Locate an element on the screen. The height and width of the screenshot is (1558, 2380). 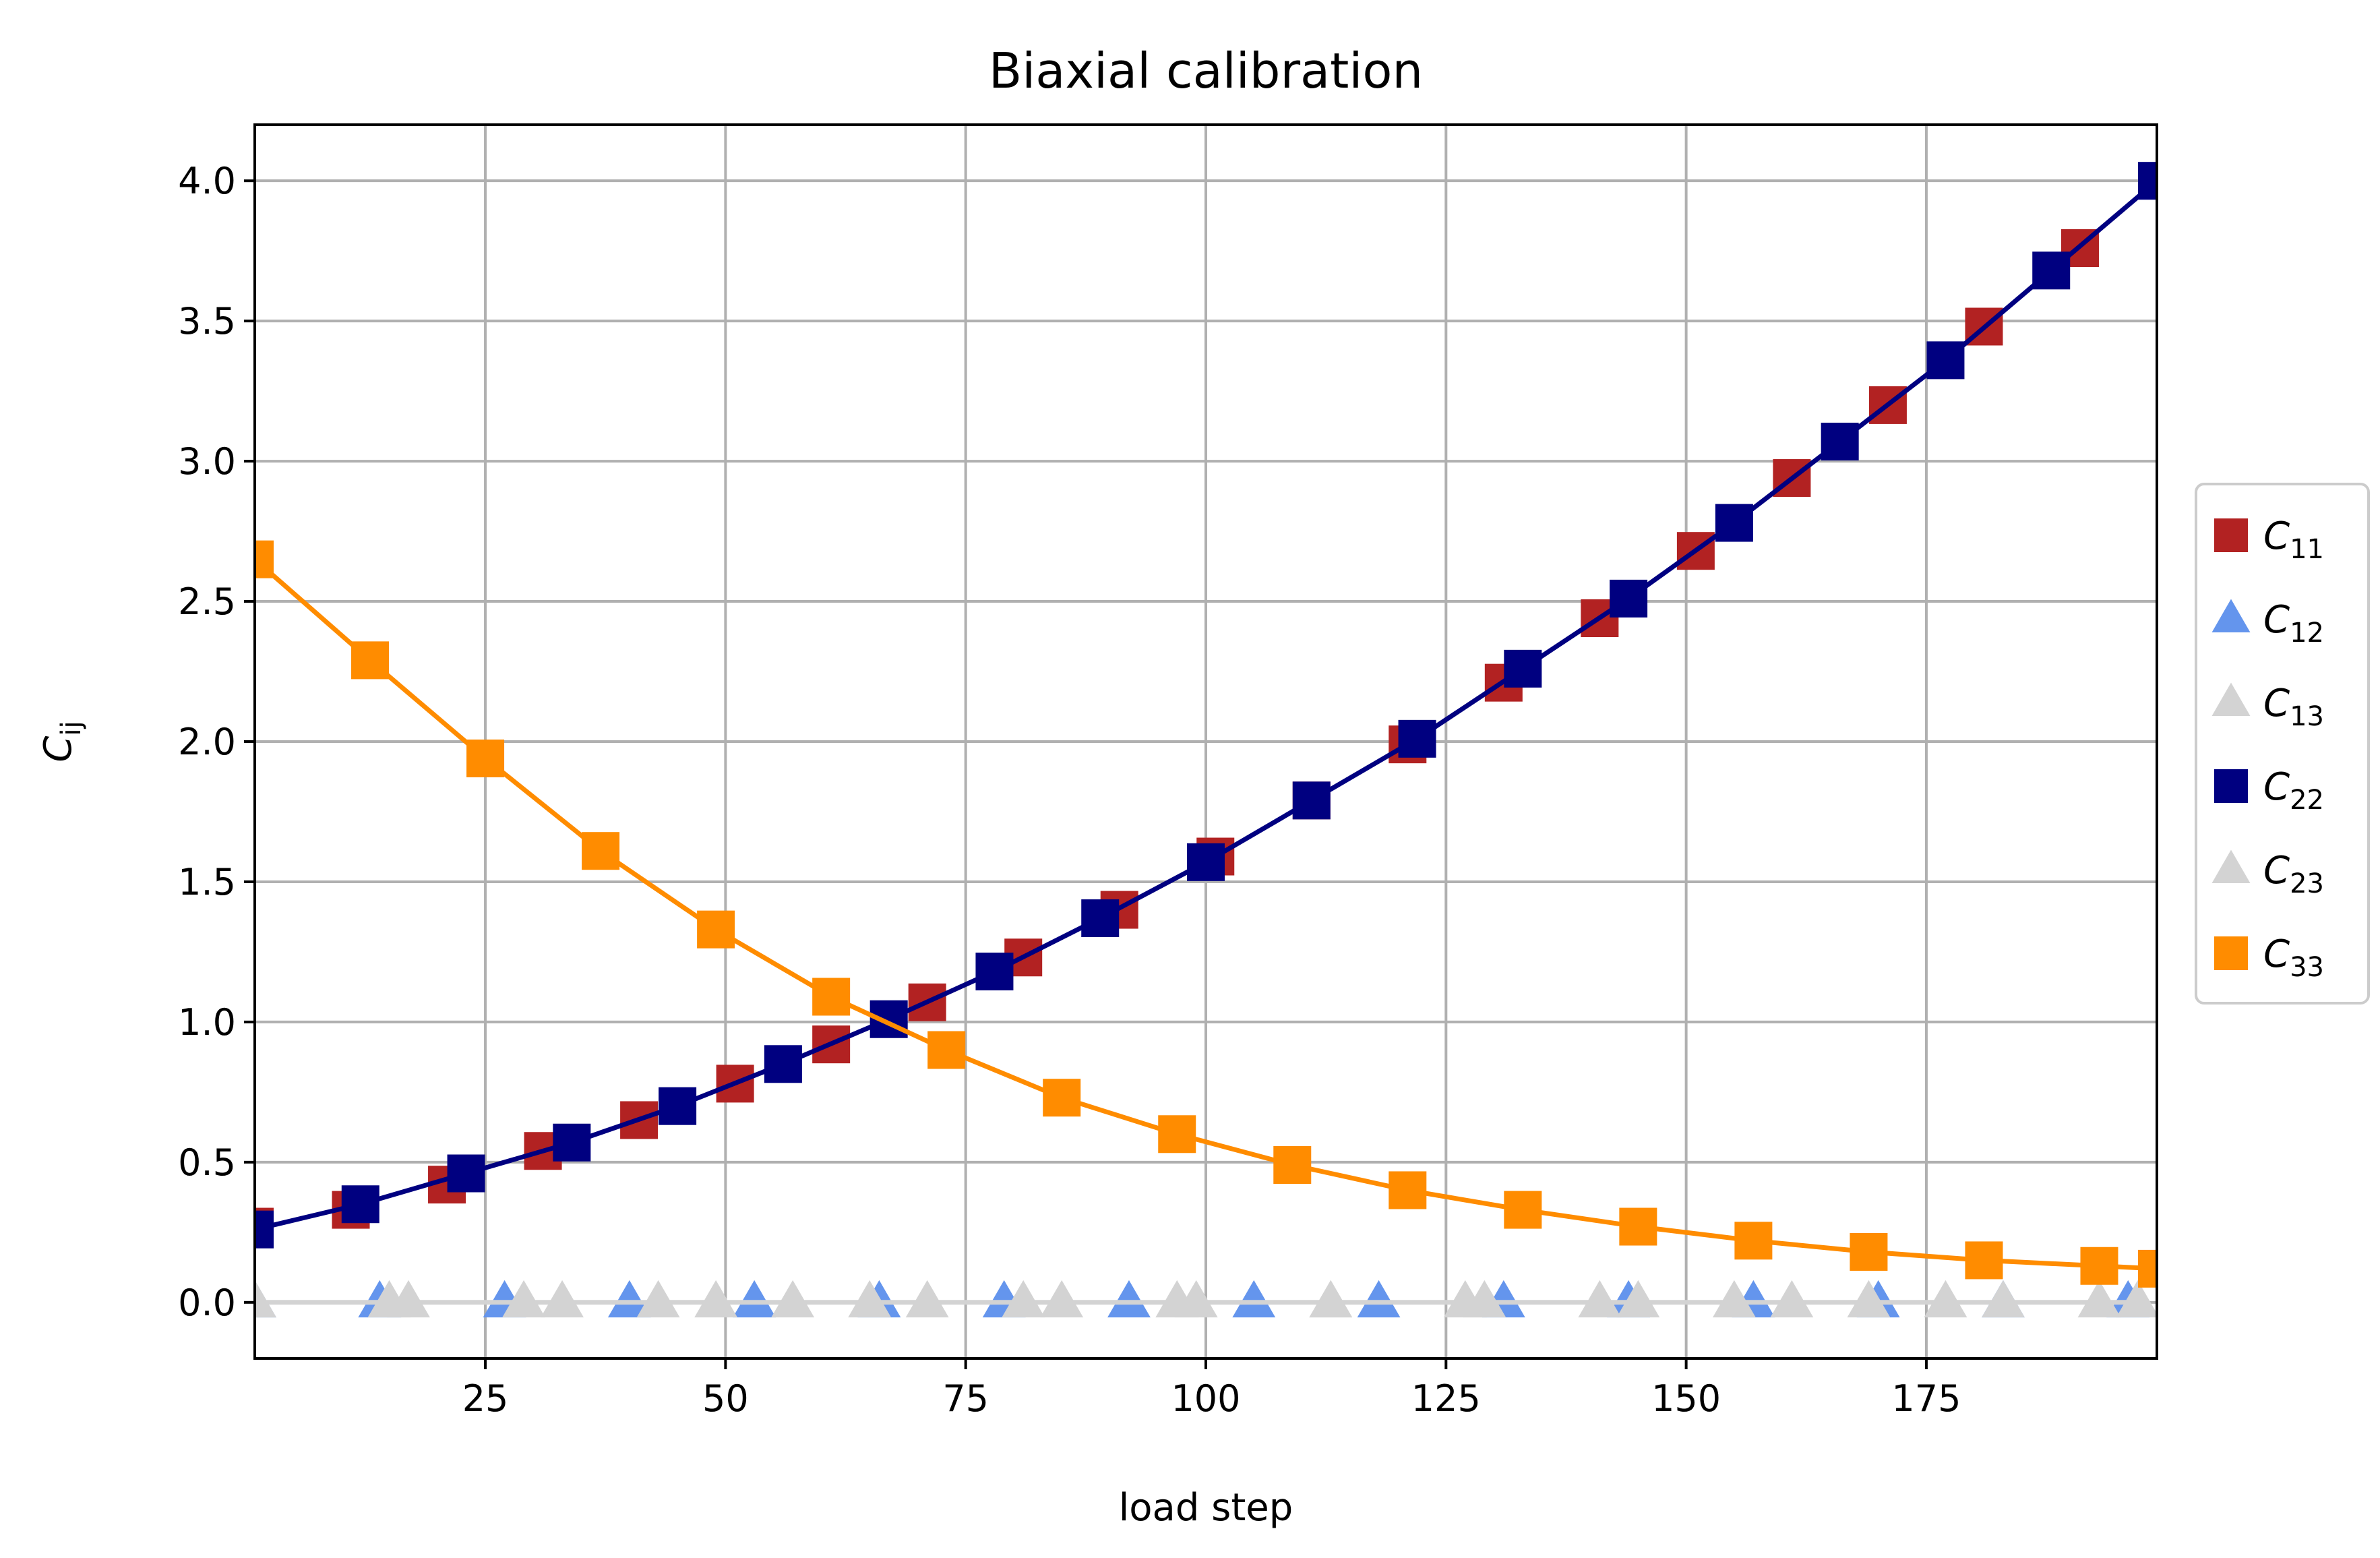
legend-label-sub: 13 is located at coordinates (2307, 716).